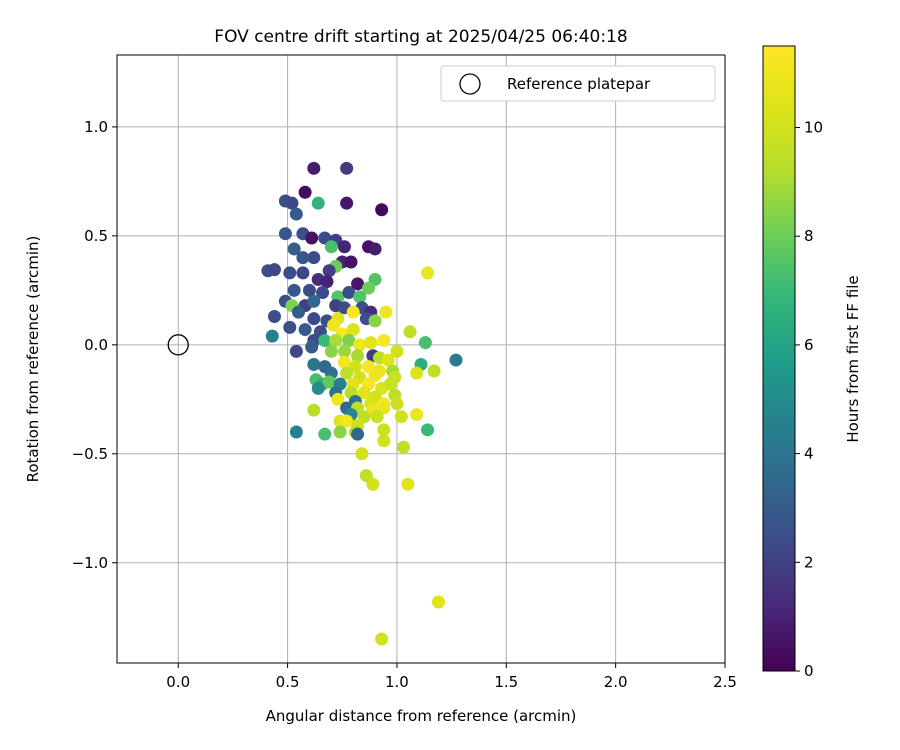 Image resolution: width=900 pixels, height=750 pixels. What do you see at coordinates (725, 682) in the screenshot?
I see `x-tick-label: 2.5` at bounding box center [725, 682].